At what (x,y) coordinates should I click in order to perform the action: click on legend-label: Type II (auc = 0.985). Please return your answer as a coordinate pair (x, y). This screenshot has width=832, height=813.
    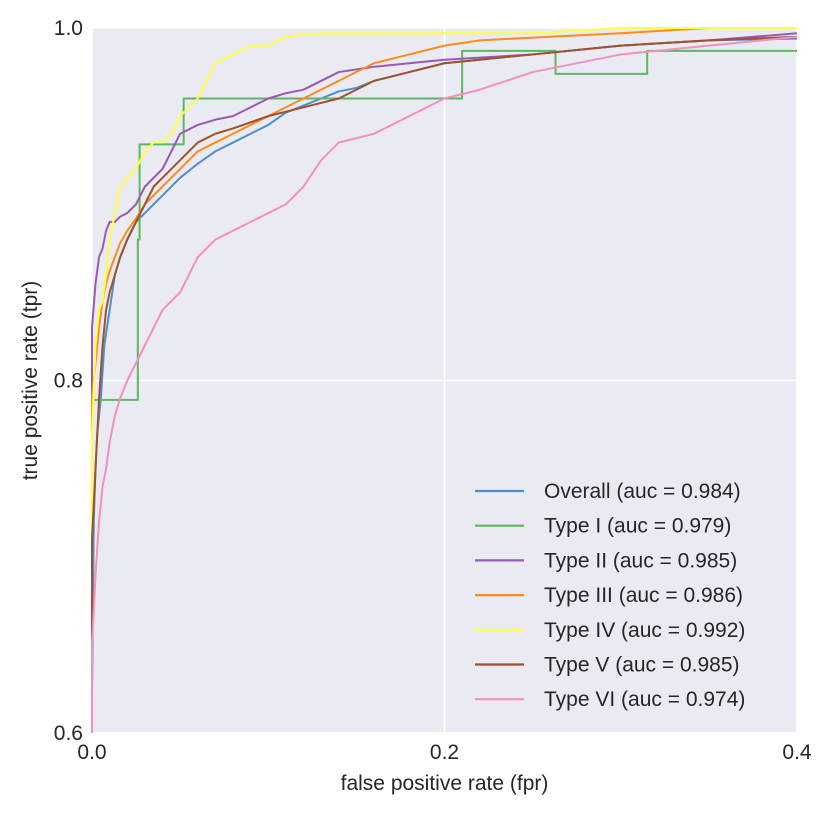
    Looking at the image, I should click on (640, 560).